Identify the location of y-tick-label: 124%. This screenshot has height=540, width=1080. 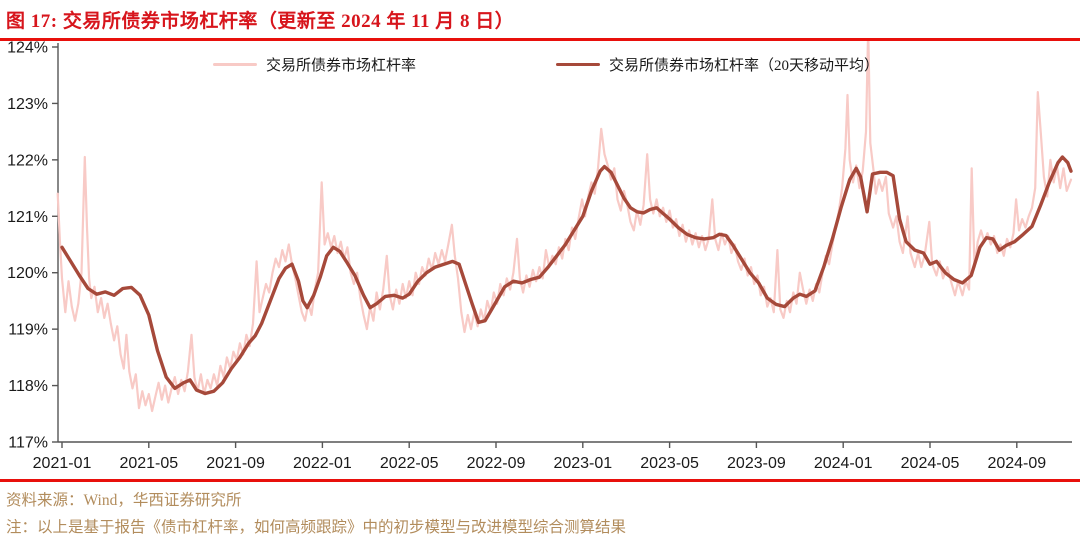
(27, 49).